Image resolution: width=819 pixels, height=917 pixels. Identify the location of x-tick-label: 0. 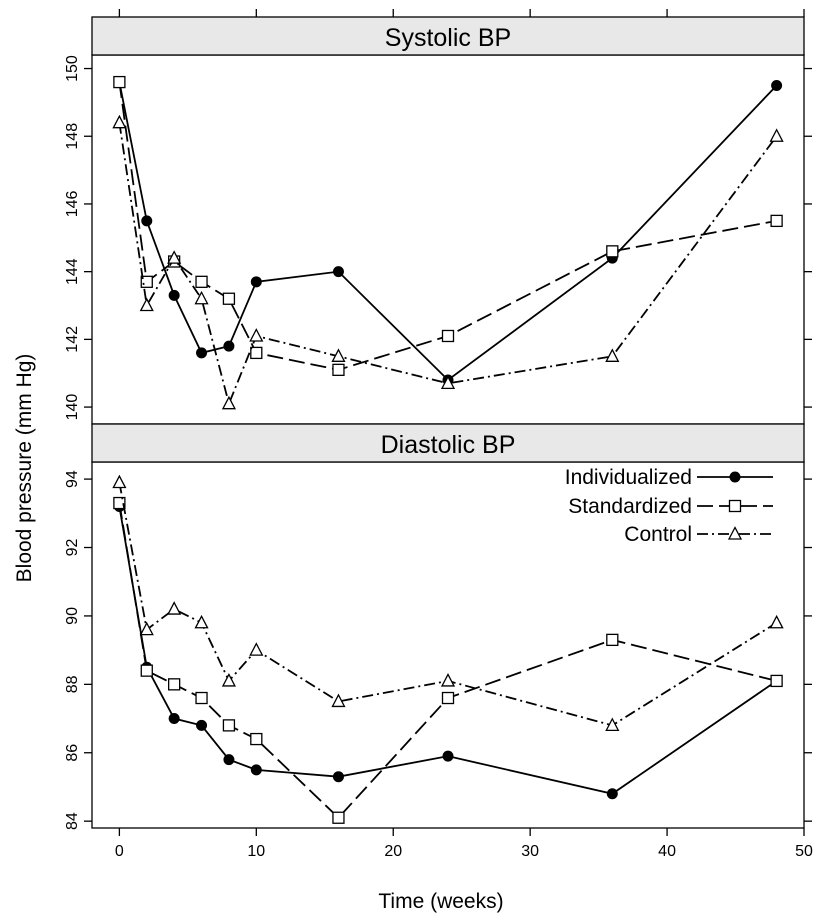
(119, 851).